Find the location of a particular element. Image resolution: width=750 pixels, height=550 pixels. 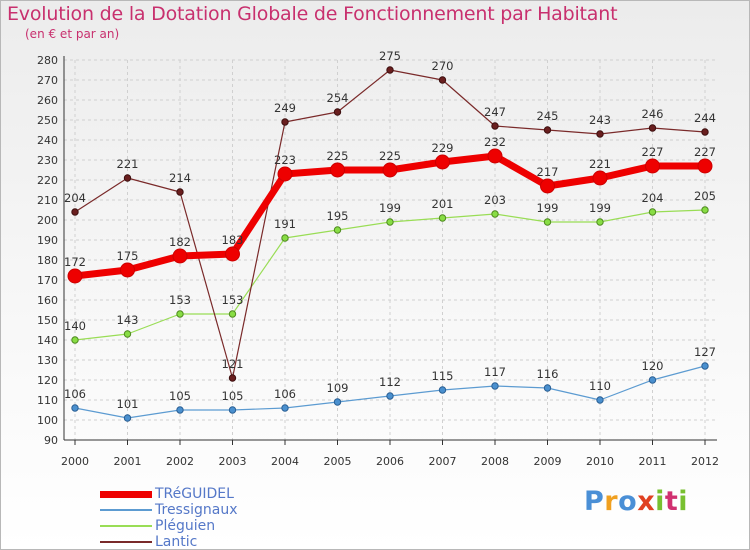

data-label-pleguien: 140 is located at coordinates (75, 326).